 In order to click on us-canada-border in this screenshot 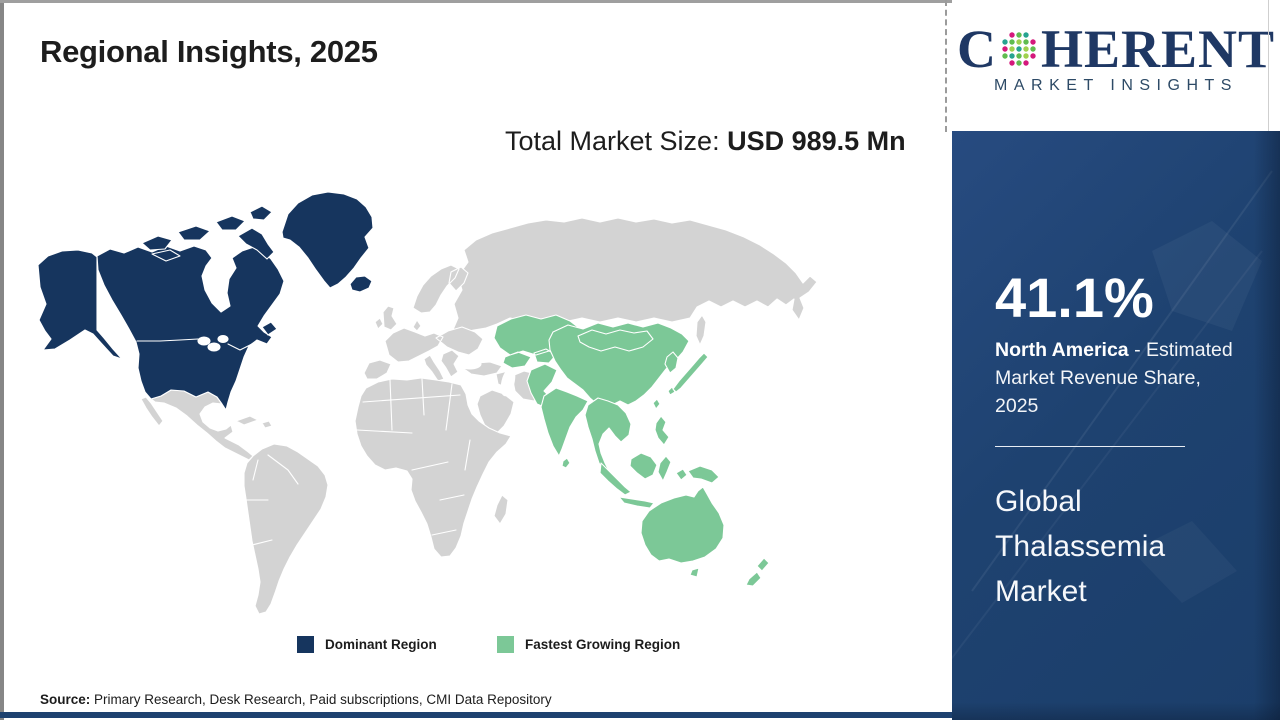, I will do `click(194, 344)`.